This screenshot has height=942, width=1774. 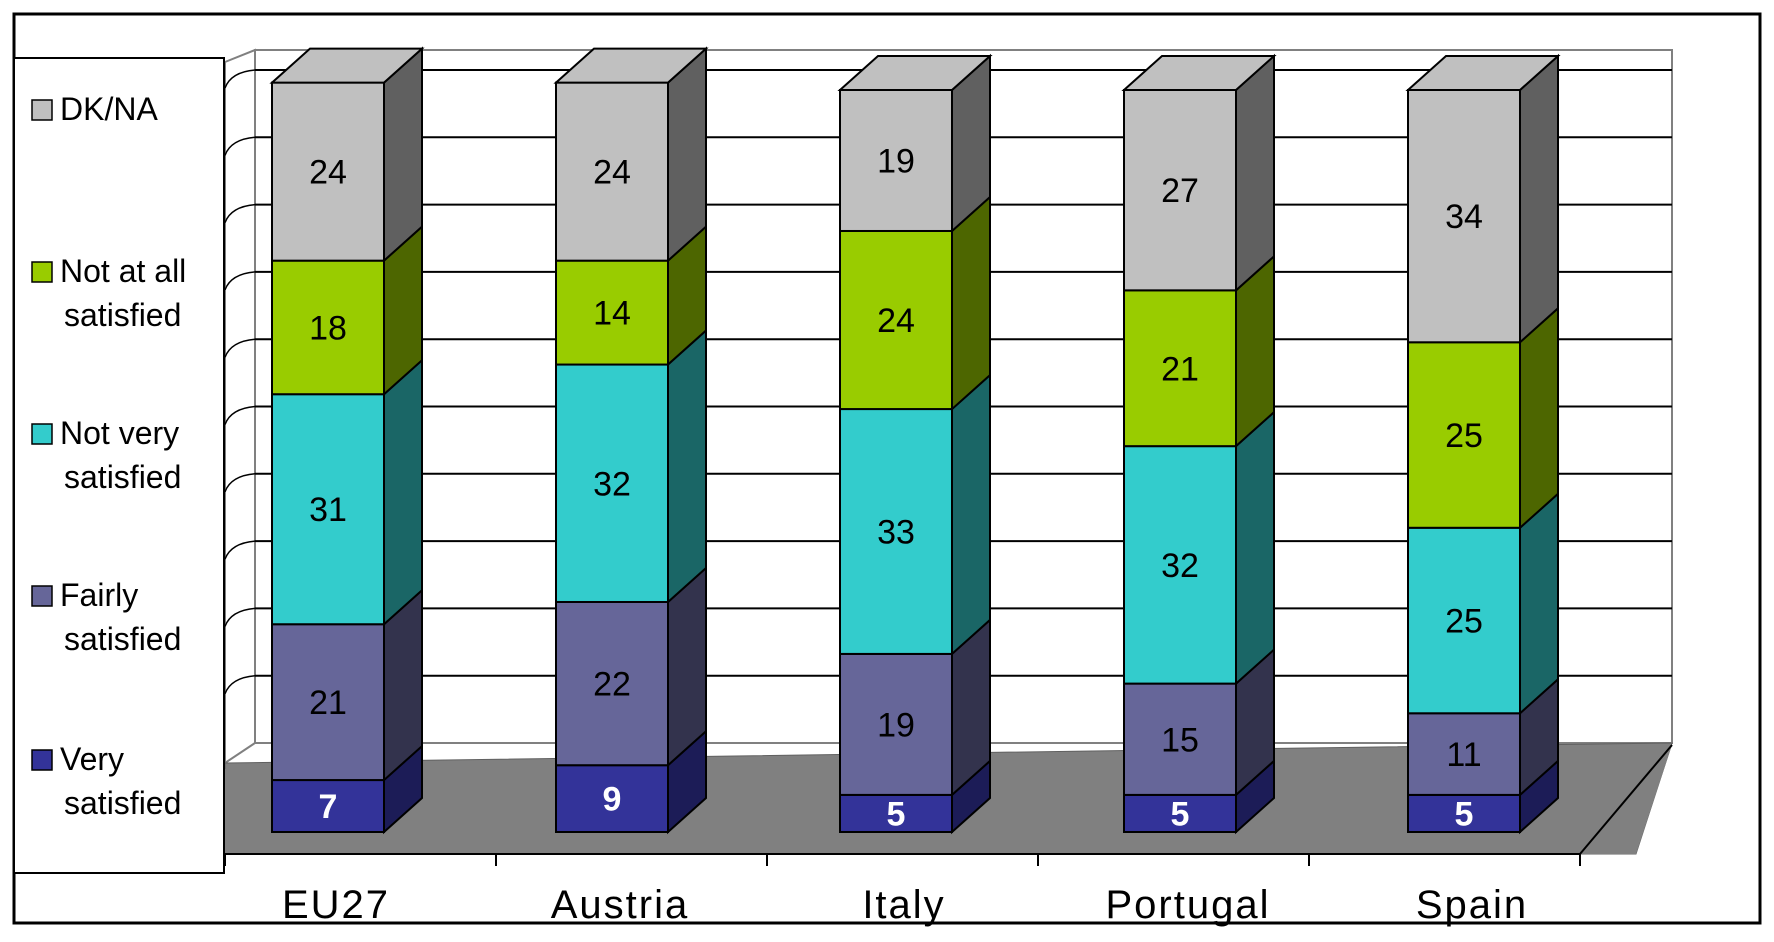 I want to click on bar-eu27-fairly-satisfied, so click(x=328, y=702).